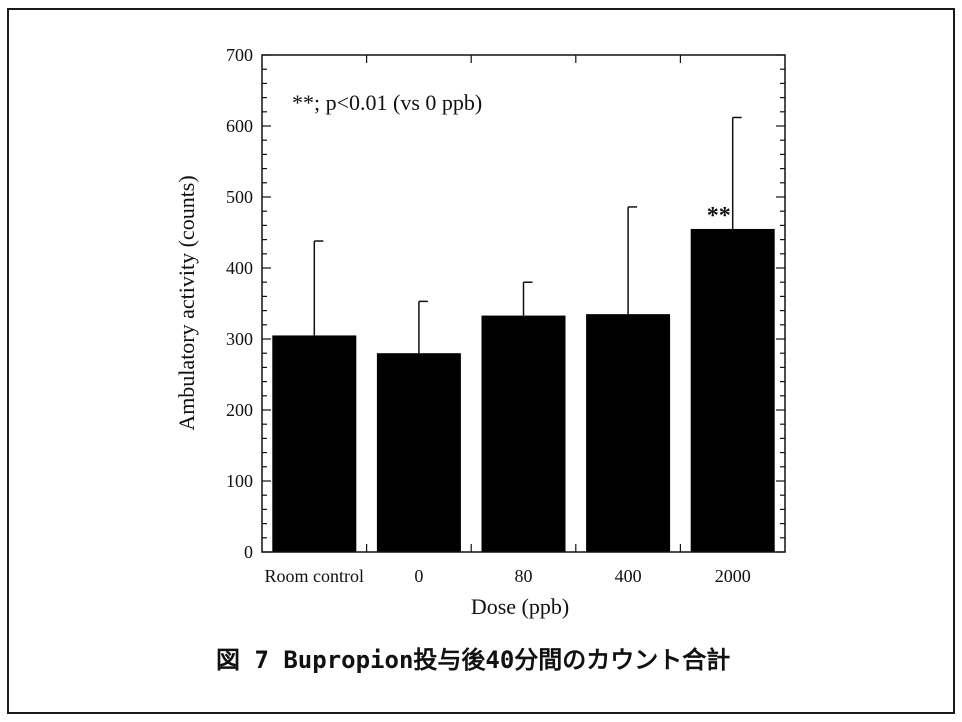 This screenshot has width=962, height=722. What do you see at coordinates (524, 576) in the screenshot?
I see `x-tick-label: 80` at bounding box center [524, 576].